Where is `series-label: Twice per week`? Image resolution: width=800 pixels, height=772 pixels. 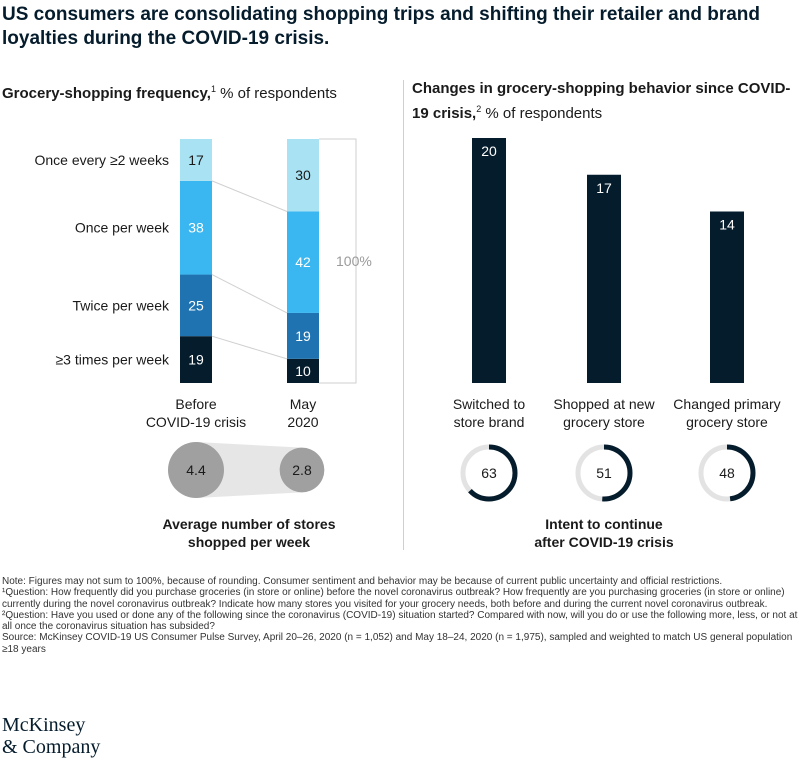
series-label: Twice per week is located at coordinates (121, 305).